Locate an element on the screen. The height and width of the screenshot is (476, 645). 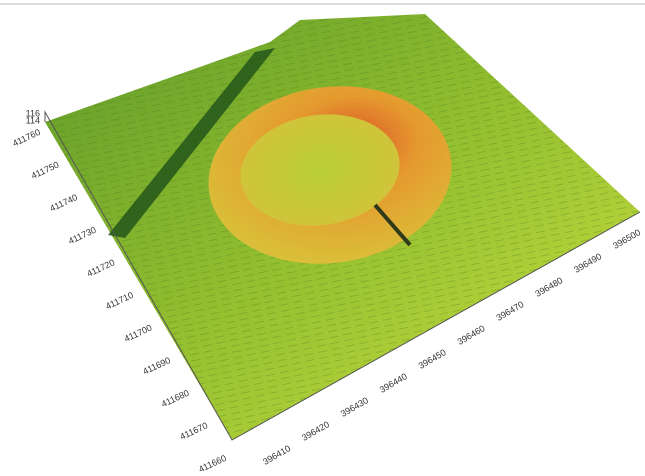
z-tick-label: 114 is located at coordinates (33, 120).